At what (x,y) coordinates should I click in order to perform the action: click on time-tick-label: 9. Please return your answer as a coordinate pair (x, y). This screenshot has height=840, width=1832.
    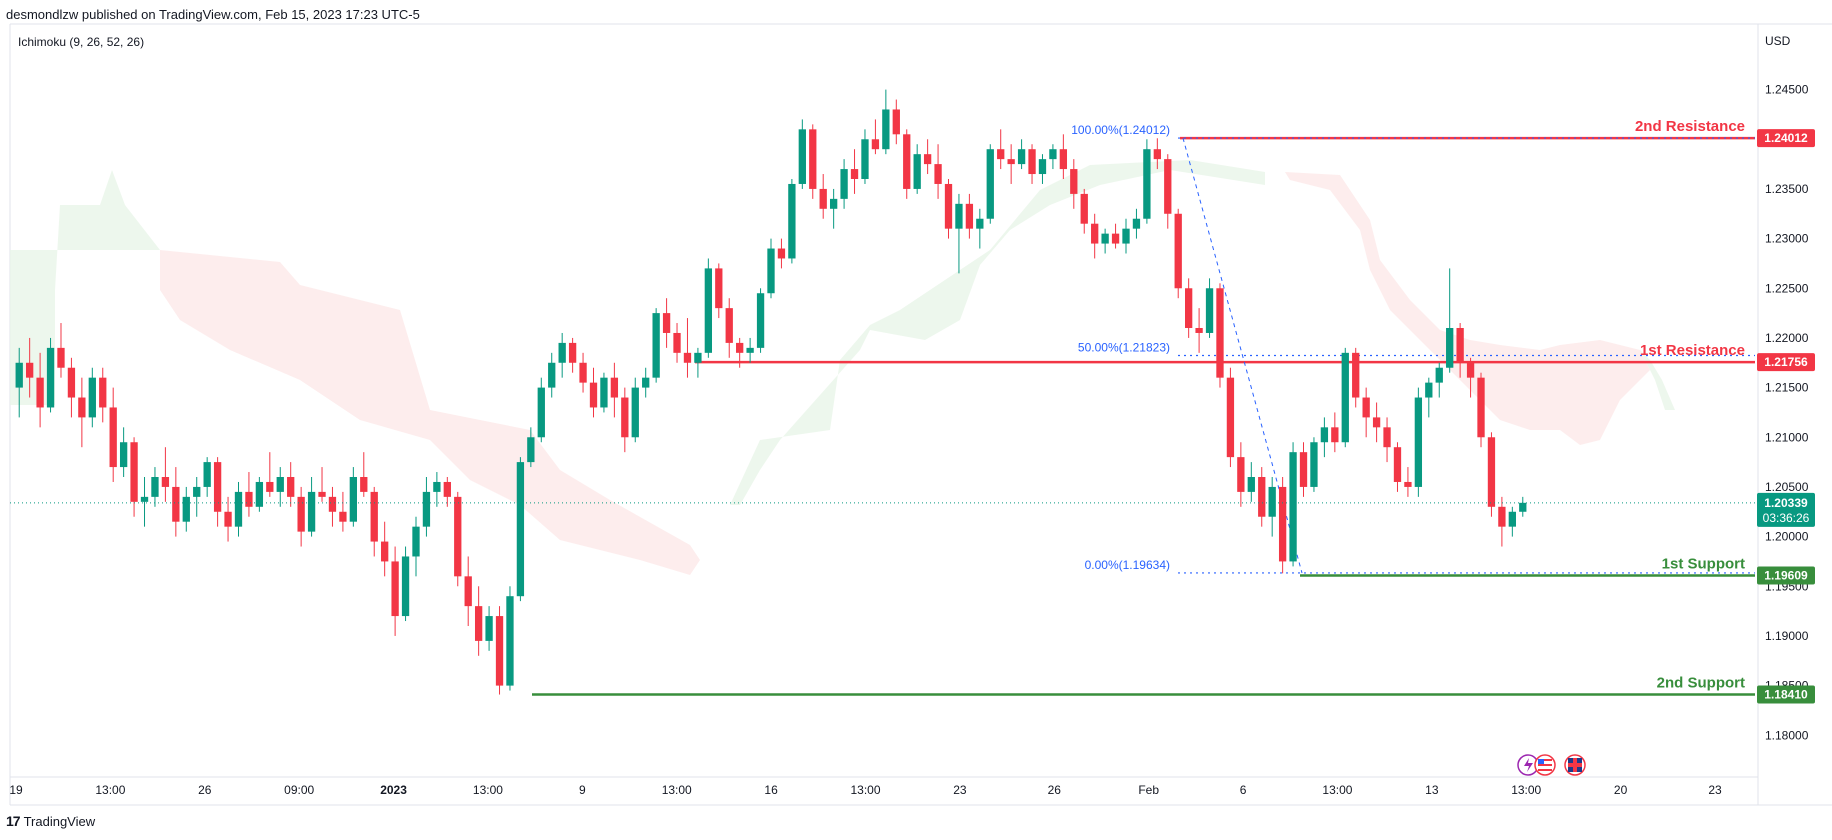
    Looking at the image, I should click on (582, 790).